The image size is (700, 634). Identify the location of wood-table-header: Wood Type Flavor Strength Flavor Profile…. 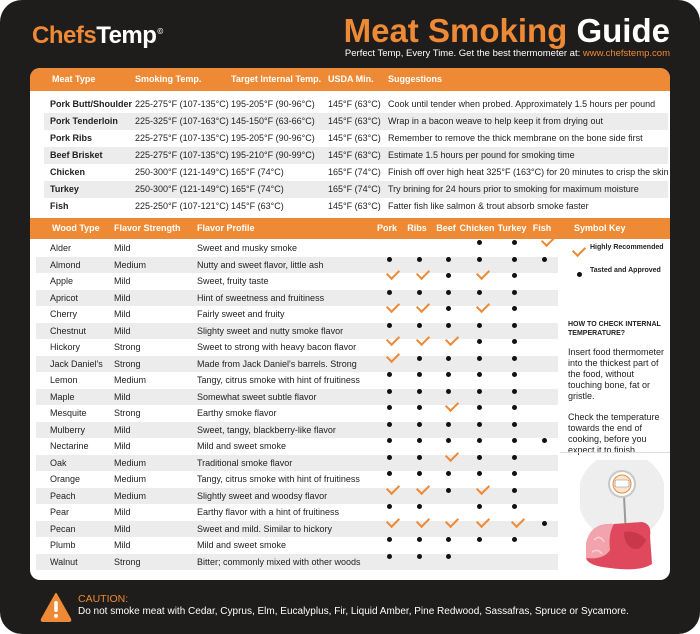
(350, 228).